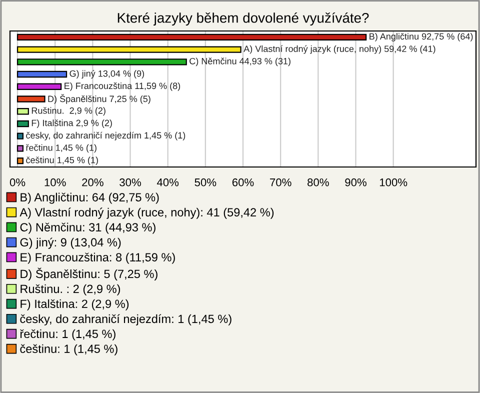 This screenshot has width=480, height=393. What do you see at coordinates (421, 37) in the screenshot?
I see `data-label: B) Angličtinu 92,75 % (64)` at bounding box center [421, 37].